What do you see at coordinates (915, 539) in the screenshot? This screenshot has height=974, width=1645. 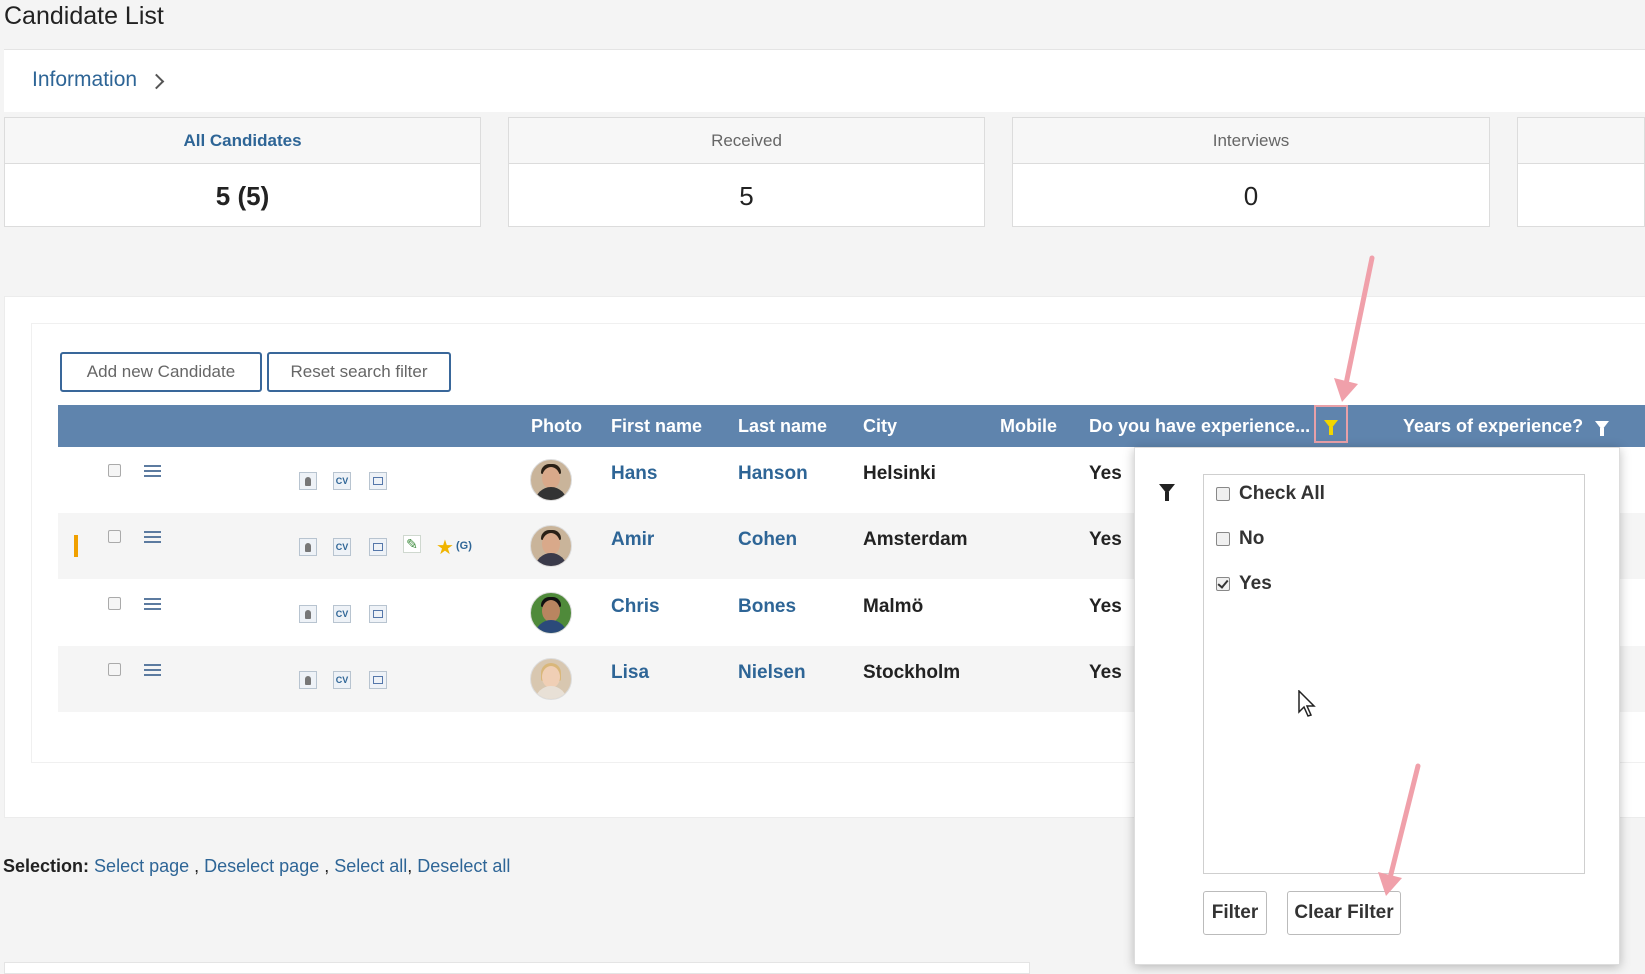 I see `city-cell: Amsterdam` at bounding box center [915, 539].